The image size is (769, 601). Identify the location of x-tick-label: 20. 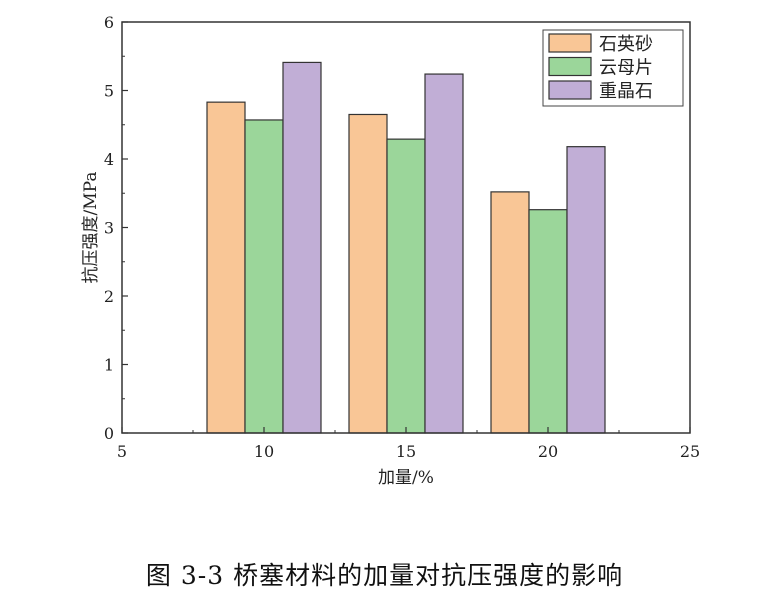
(548, 451).